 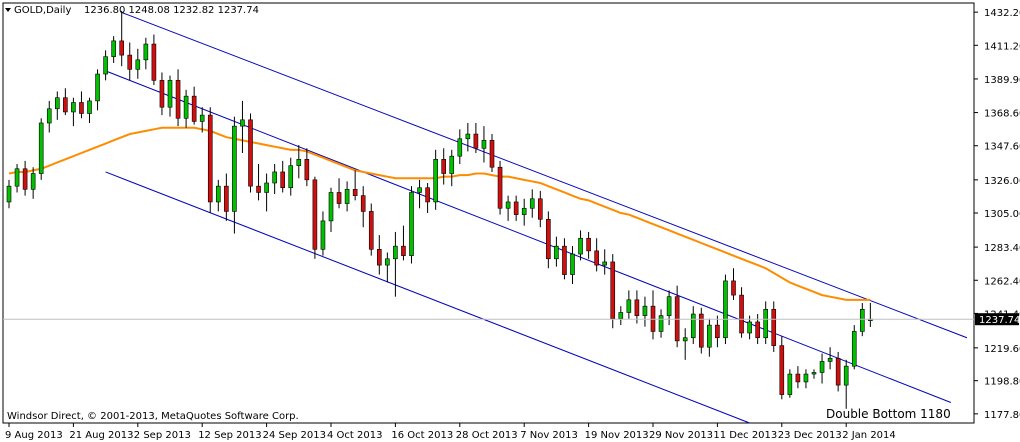 I want to click on y-tick-label: 1219.60, so click(x=1002, y=349).